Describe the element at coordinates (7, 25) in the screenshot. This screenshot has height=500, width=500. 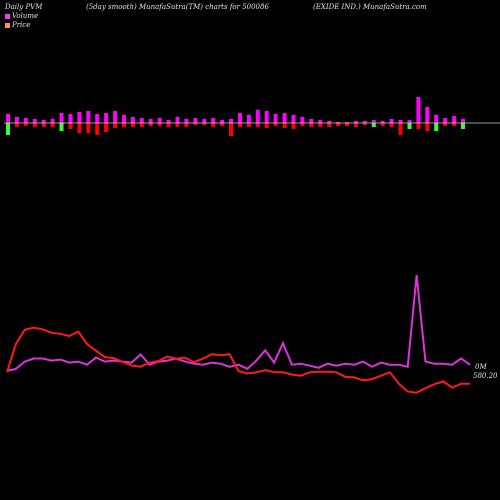
I see `legend-swatch-price` at that location.